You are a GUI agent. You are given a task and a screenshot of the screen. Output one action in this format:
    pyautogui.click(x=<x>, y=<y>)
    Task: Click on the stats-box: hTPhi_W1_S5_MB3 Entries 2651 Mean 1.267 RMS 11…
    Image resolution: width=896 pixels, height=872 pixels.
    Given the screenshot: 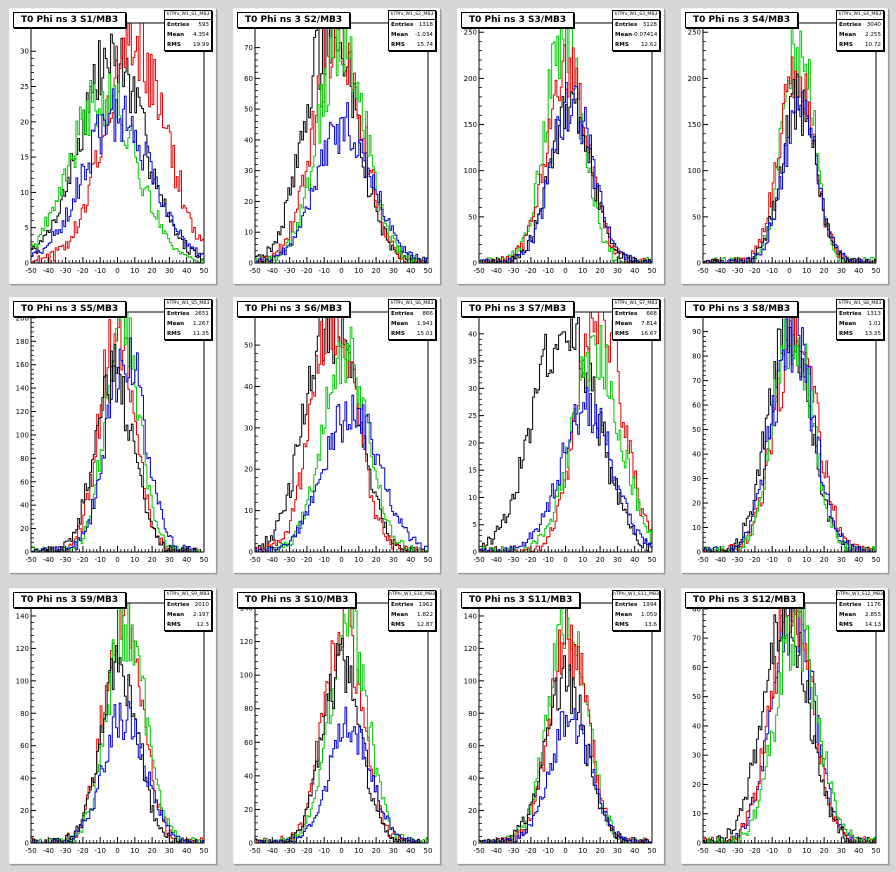 What is the action you would take?
    pyautogui.click(x=188, y=319)
    